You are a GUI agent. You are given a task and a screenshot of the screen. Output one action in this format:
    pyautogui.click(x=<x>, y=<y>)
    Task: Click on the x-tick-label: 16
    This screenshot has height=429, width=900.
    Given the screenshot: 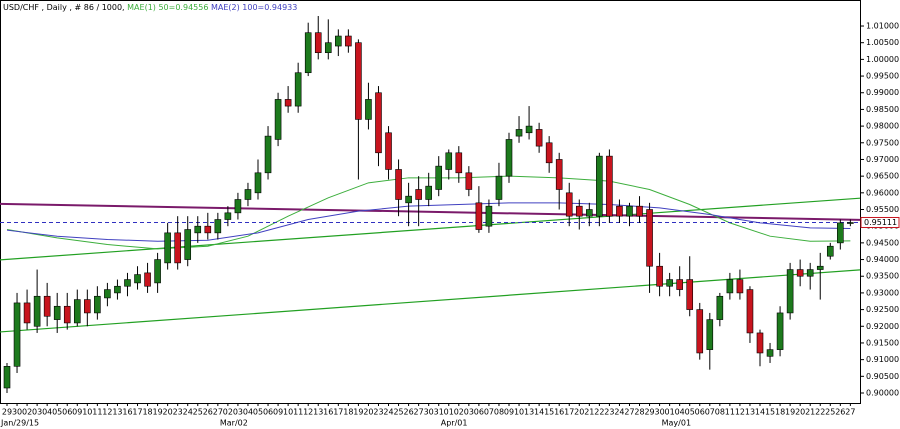 What is the action you would take?
    pyautogui.click(x=328, y=412)
    